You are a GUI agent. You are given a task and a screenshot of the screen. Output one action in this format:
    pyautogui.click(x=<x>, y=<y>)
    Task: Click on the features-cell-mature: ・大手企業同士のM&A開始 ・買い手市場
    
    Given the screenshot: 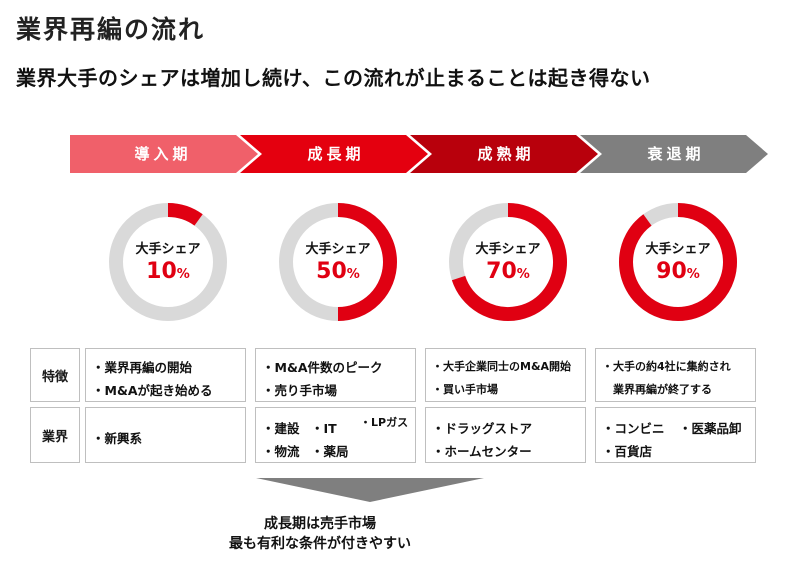 What is the action you would take?
    pyautogui.click(x=505, y=375)
    